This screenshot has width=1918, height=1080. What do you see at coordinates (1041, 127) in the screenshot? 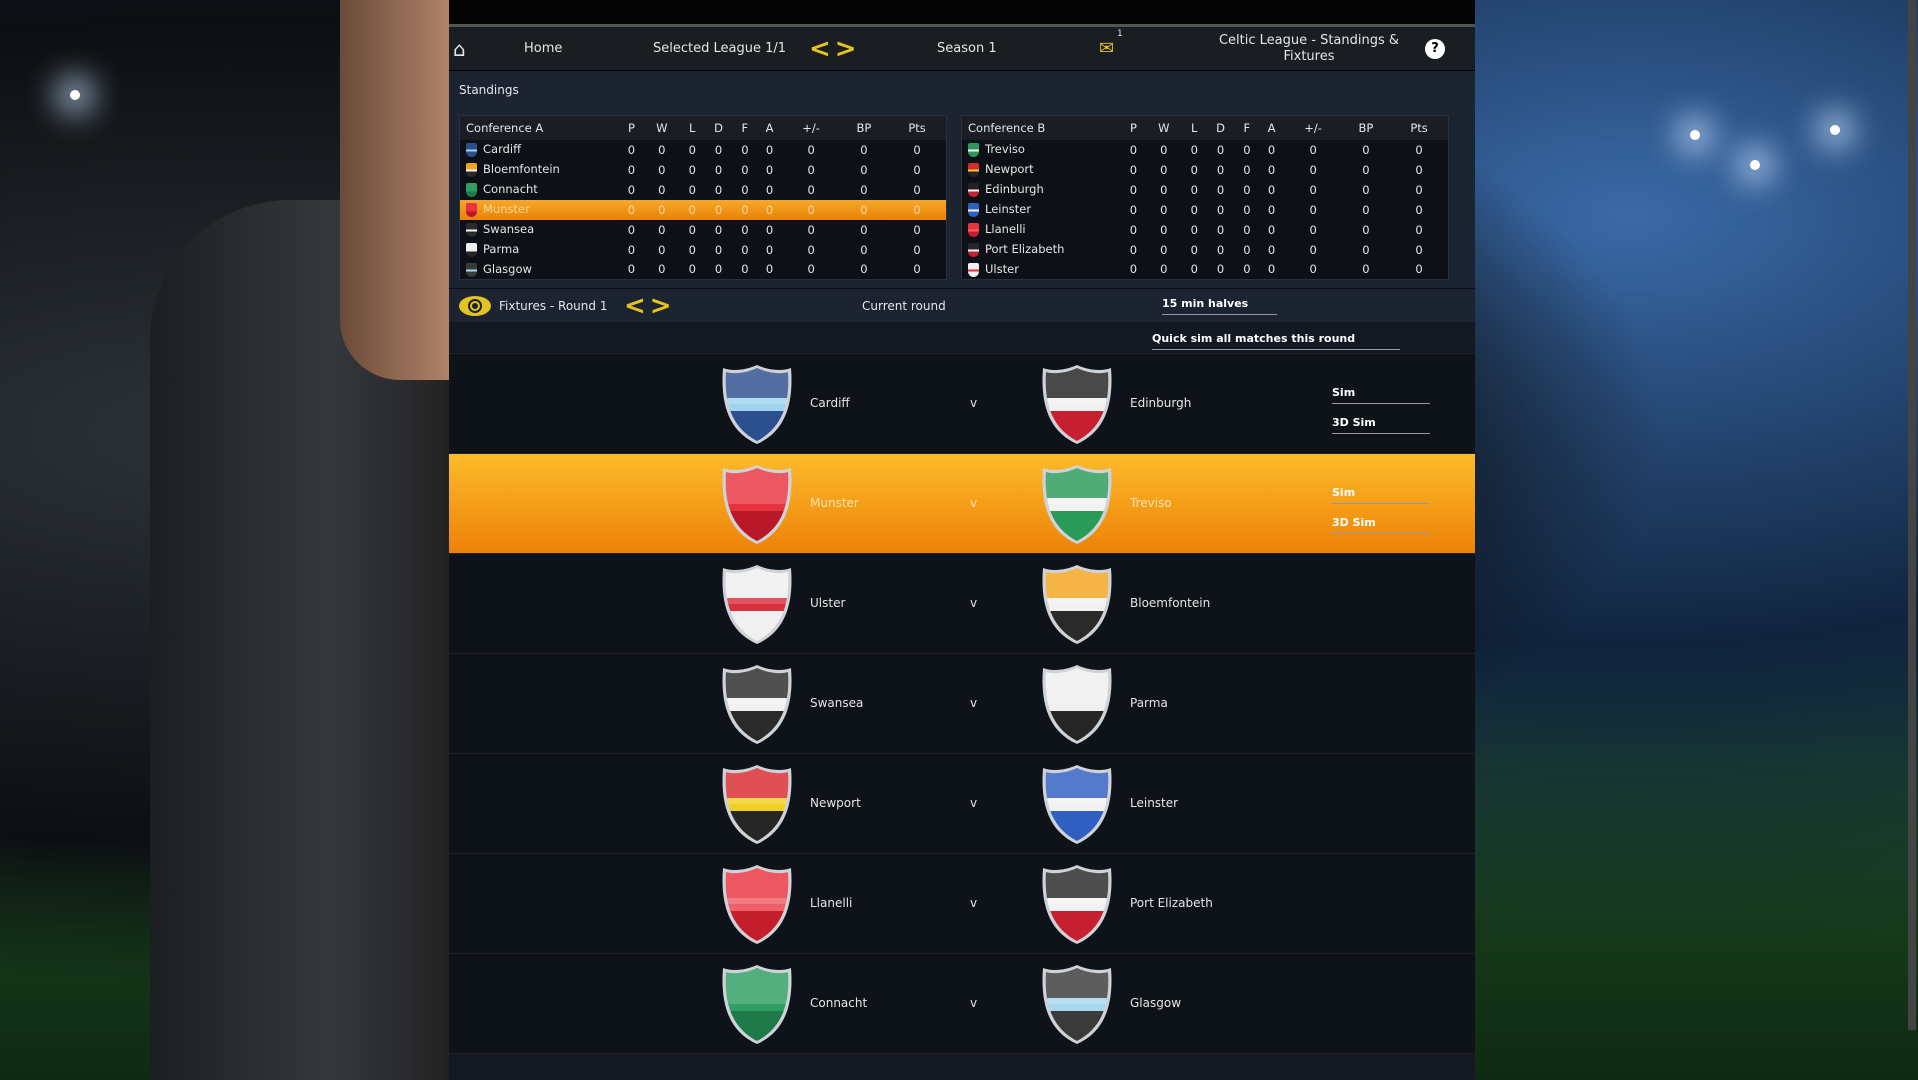
I see `conference-header: Conference B` at bounding box center [1041, 127].